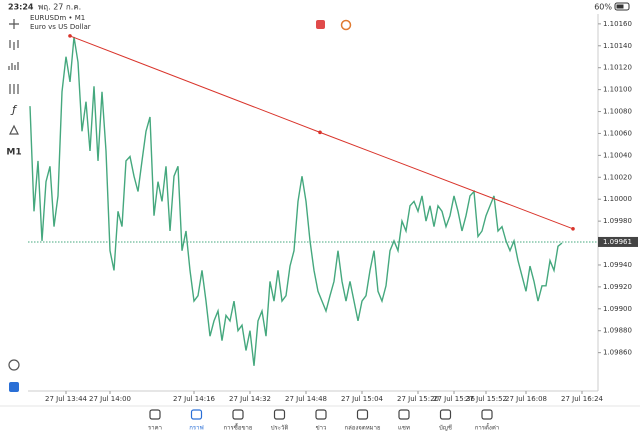  What do you see at coordinates (320, 24) in the screenshot?
I see `sell-button` at bounding box center [320, 24].